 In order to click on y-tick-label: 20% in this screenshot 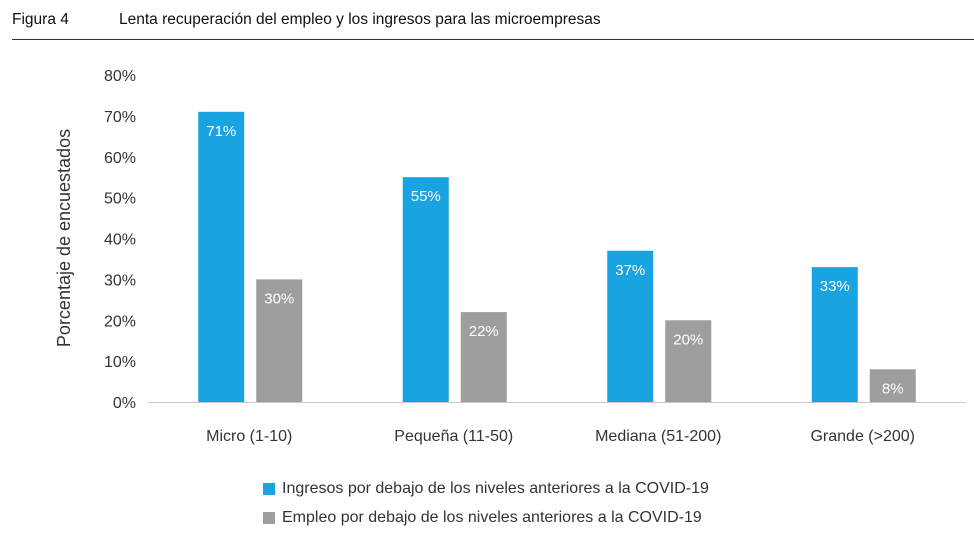, I will do `click(120, 321)`.